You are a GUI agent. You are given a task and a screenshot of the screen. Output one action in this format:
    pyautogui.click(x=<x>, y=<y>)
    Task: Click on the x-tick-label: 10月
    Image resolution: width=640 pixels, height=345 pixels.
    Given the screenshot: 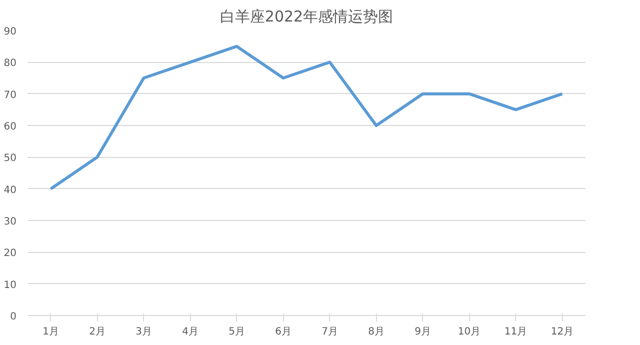 What is the action you would take?
    pyautogui.click(x=469, y=332)
    